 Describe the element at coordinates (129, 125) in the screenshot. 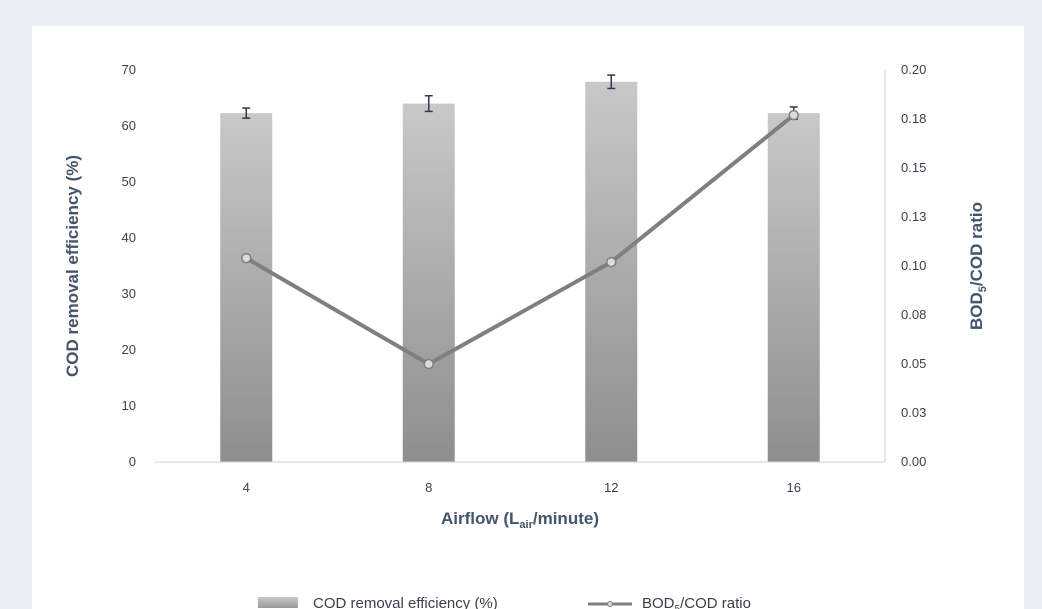

I see `y-left-tick-60: 60` at that location.